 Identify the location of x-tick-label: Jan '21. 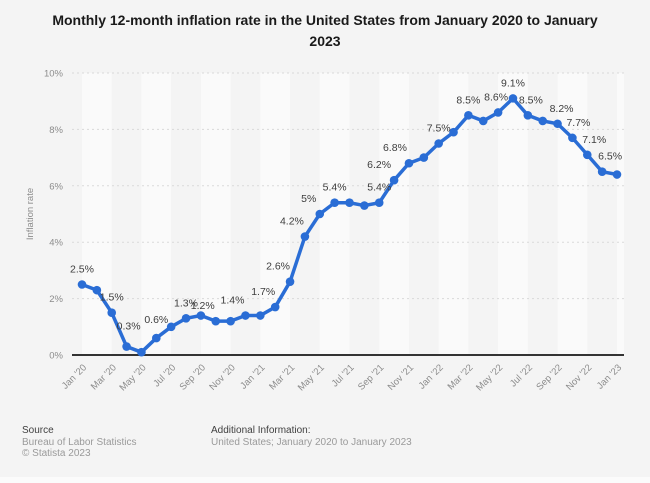
(252, 376).